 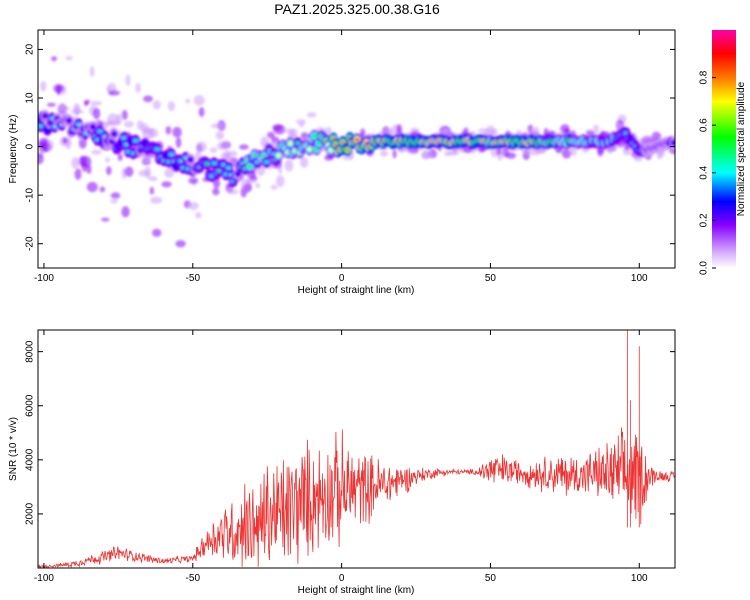 What do you see at coordinates (30, 459) in the screenshot?
I see `y-tick-label: 4000` at bounding box center [30, 459].